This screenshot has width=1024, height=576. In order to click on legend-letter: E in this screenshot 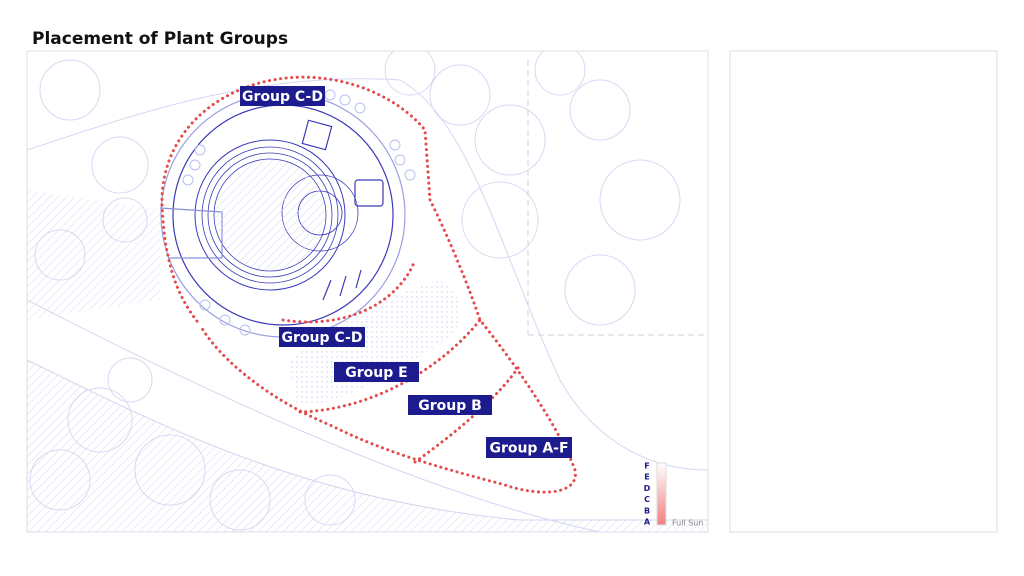, I will do `click(646, 477)`.